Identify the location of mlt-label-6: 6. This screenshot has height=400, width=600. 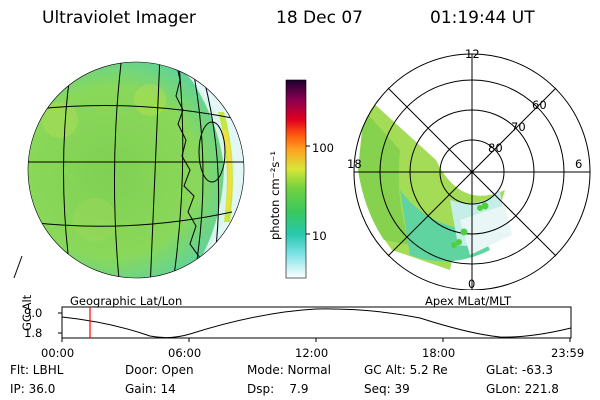
(579, 164).